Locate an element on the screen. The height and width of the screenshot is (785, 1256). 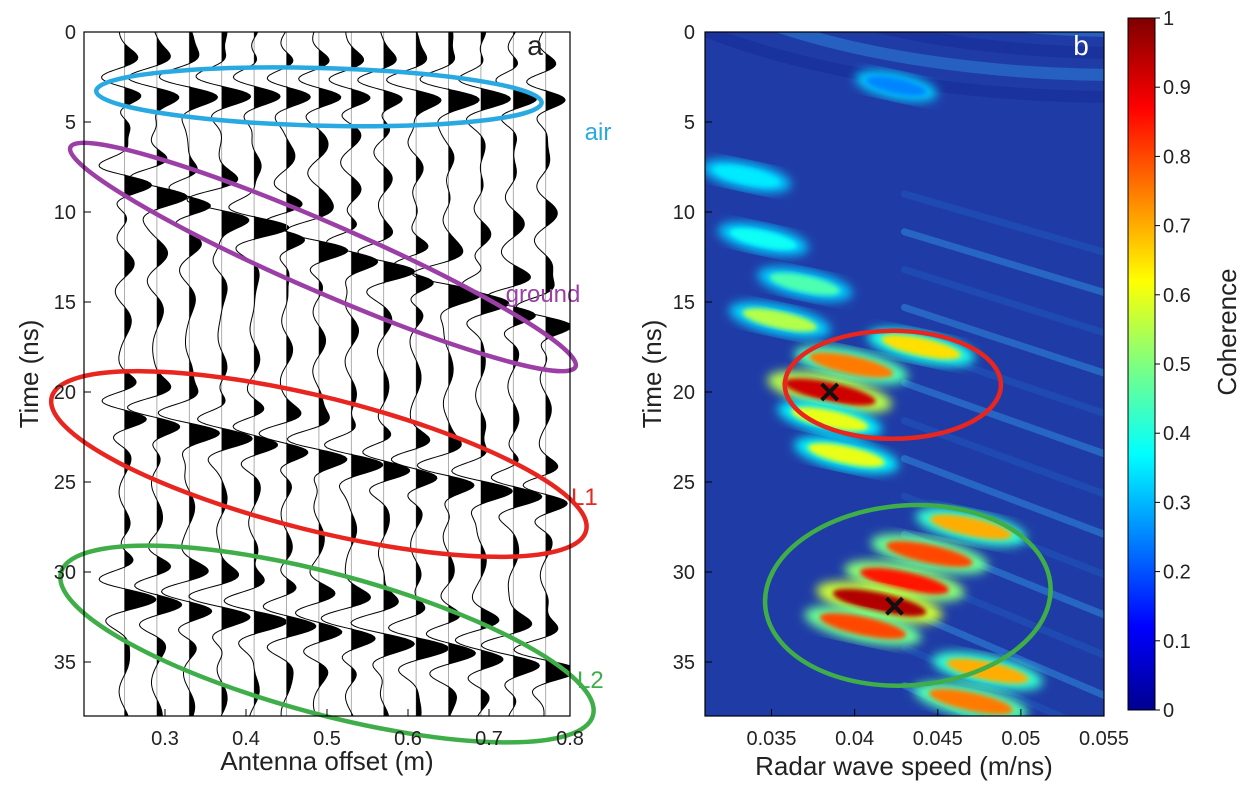
colorbar-tick-label: 0.1 is located at coordinates (1177, 642).